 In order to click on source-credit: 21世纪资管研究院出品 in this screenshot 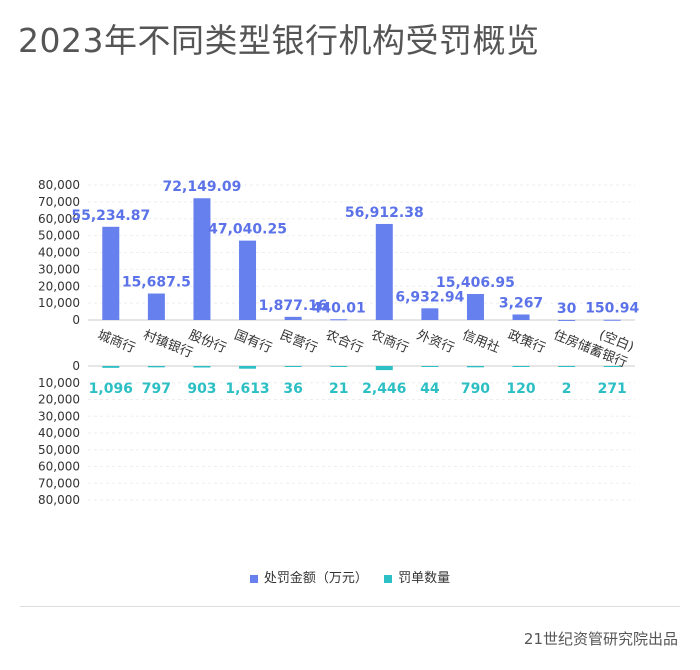, I will do `click(600, 639)`.